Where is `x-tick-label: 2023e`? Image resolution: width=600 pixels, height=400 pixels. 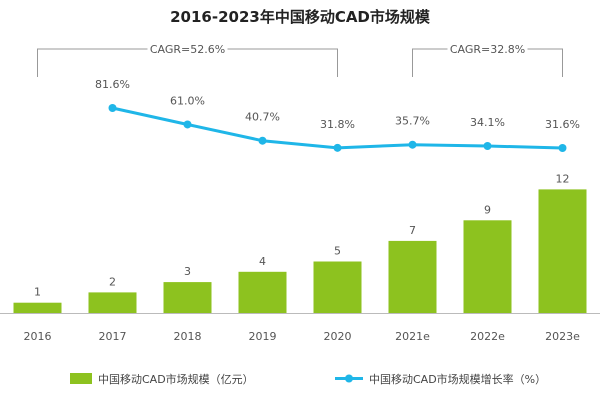 x-tick-label: 2023e is located at coordinates (562, 336).